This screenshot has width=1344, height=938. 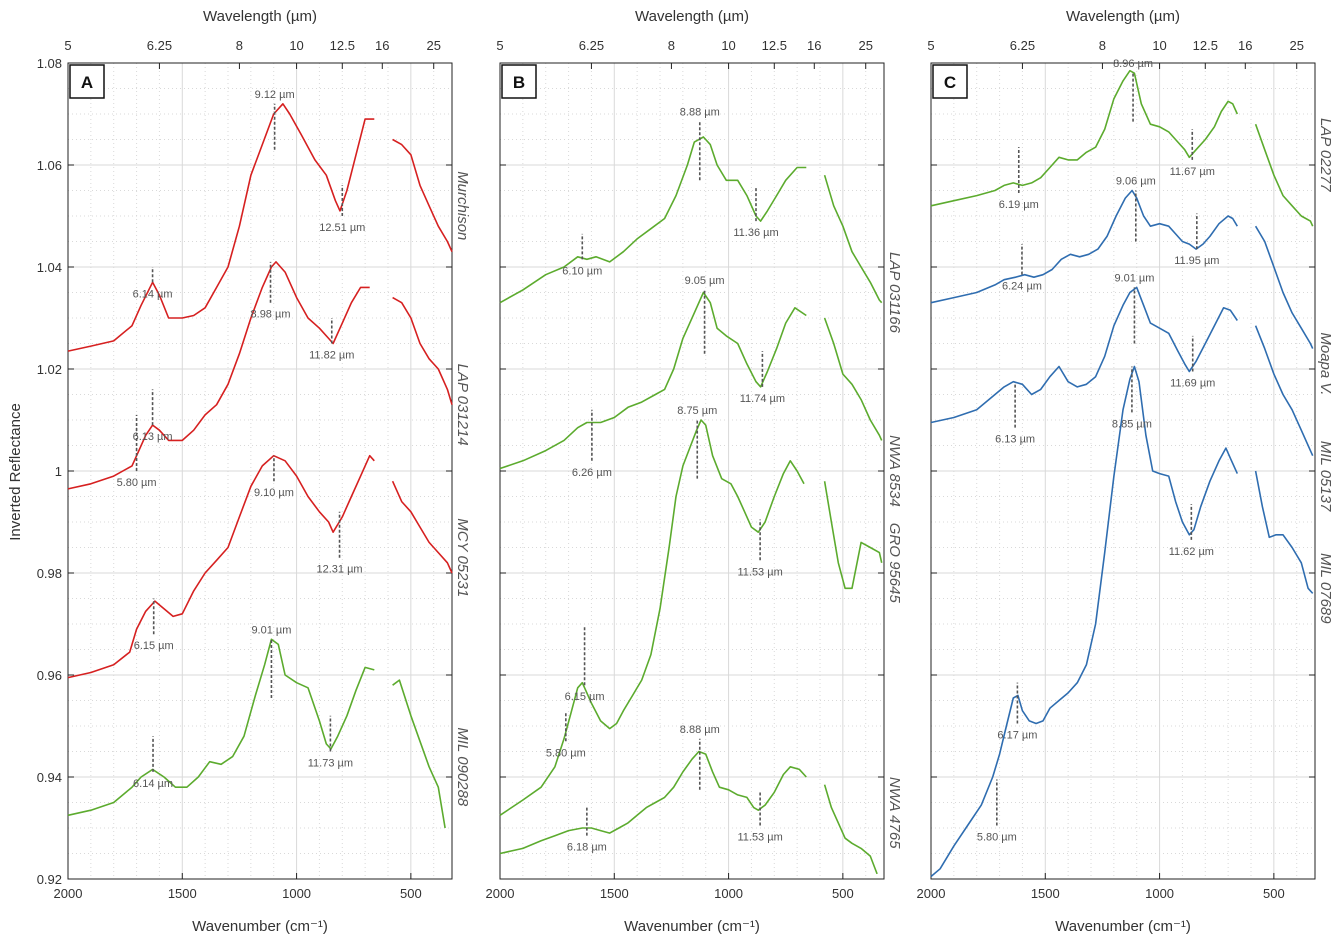 I want to click on peak-annotation: 8.85 µm, so click(x=1132, y=424).